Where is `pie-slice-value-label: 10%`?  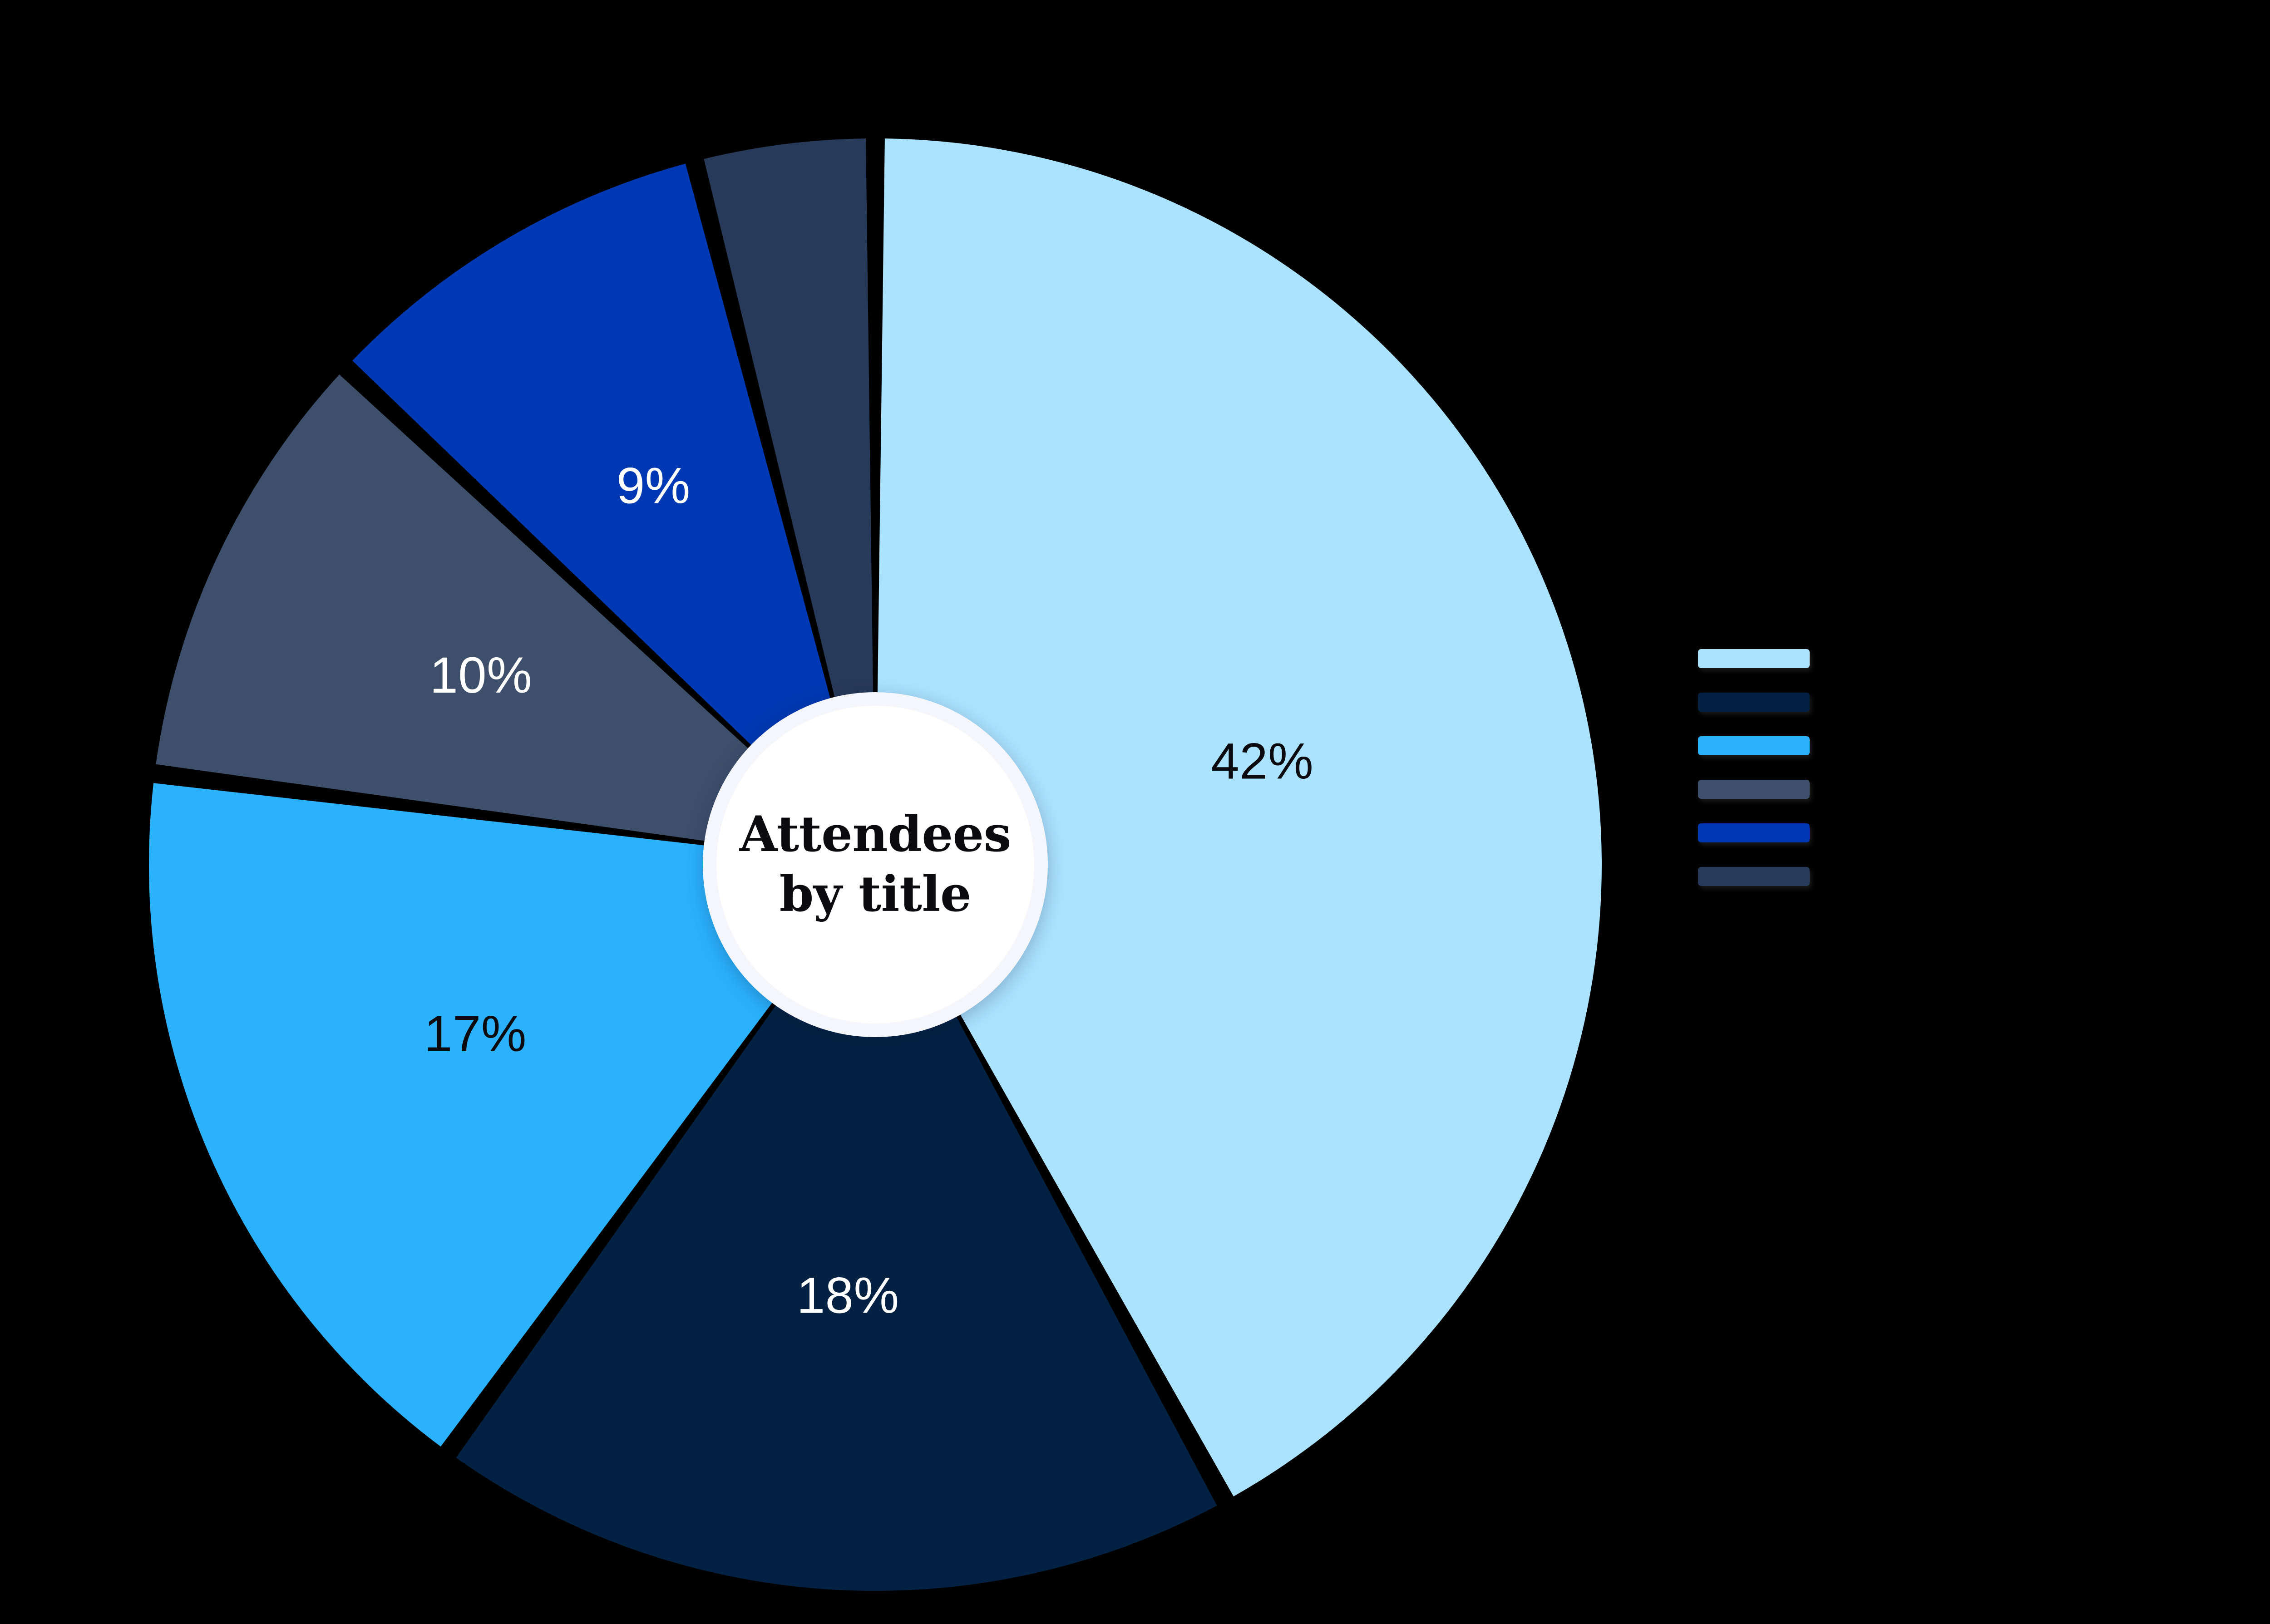 pie-slice-value-label: 10% is located at coordinates (481, 675).